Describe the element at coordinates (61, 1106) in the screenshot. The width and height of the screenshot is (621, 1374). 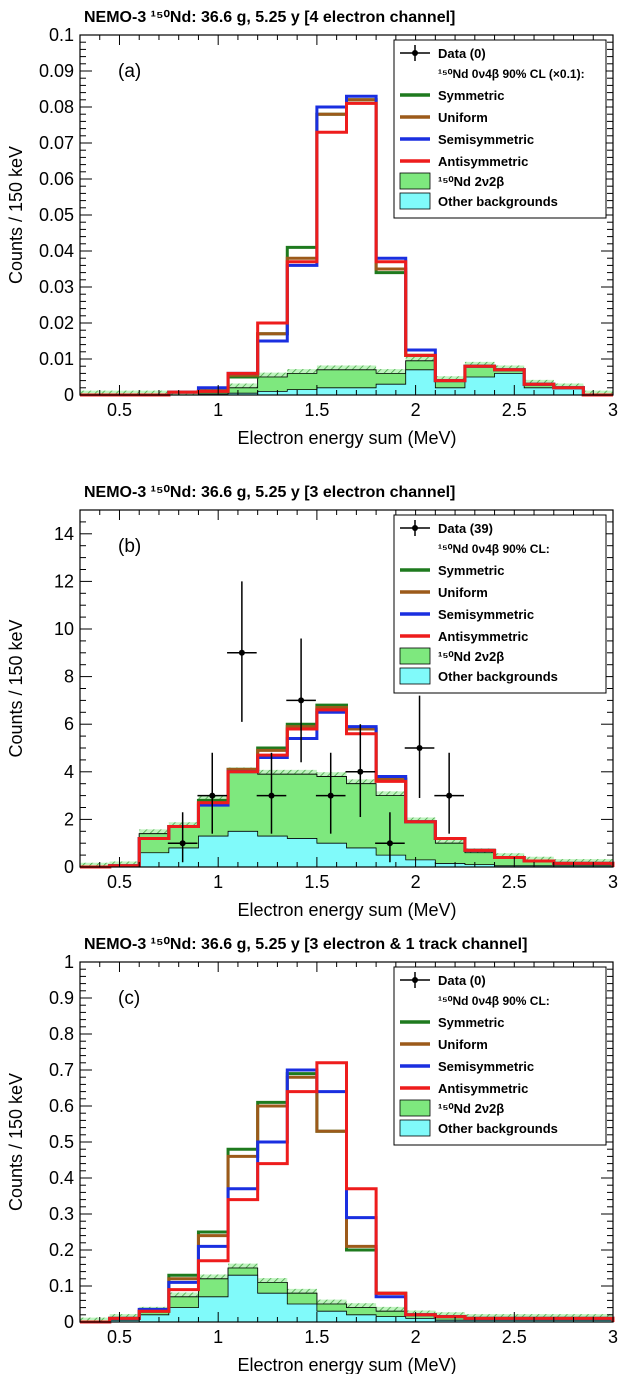
I see `y-tick-label: 0.6` at that location.